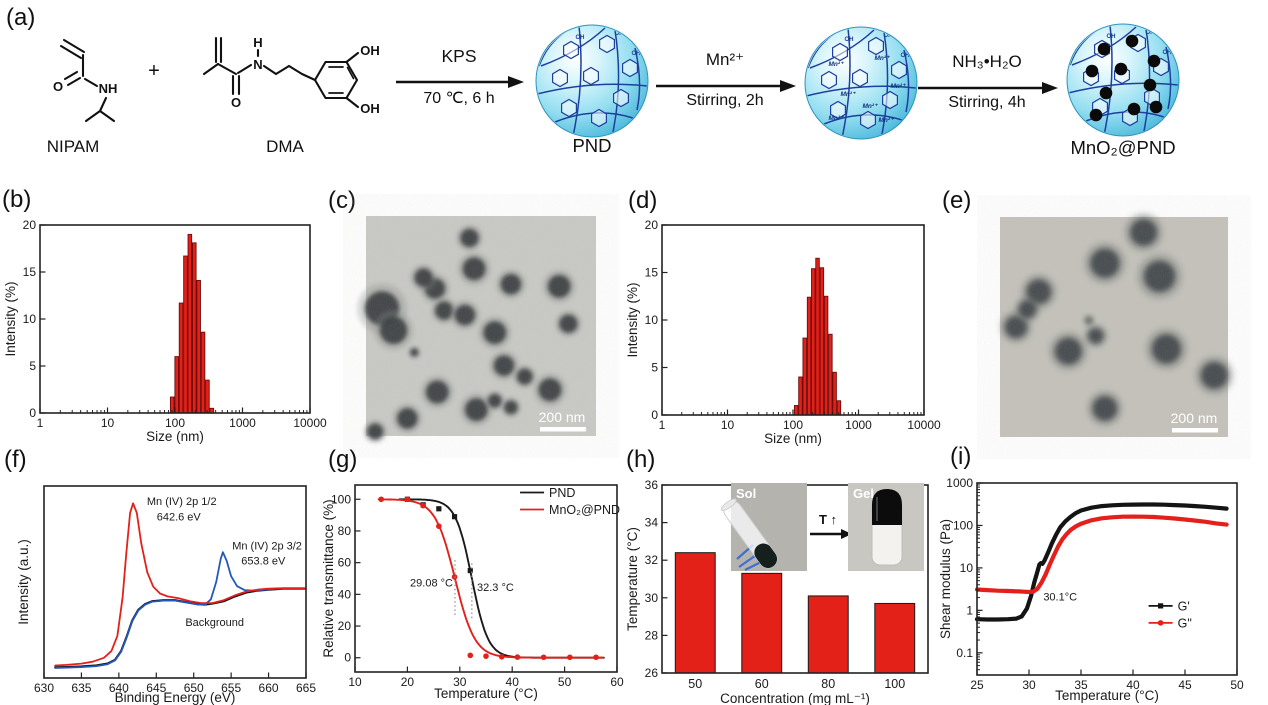 The width and height of the screenshot is (1268, 705). I want to click on y-tick-label: 34, so click(652, 523).